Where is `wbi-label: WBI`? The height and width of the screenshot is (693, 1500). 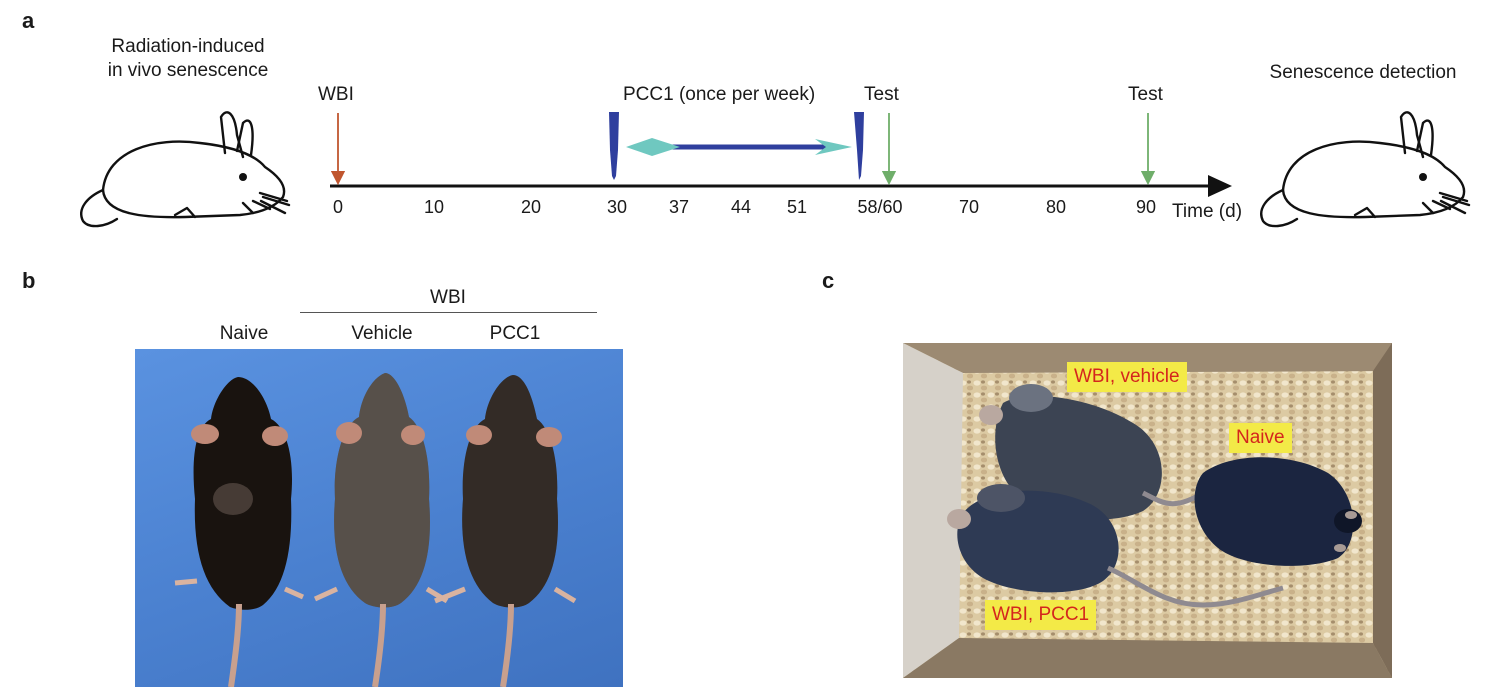
wbi-label: WBI is located at coordinates (336, 94).